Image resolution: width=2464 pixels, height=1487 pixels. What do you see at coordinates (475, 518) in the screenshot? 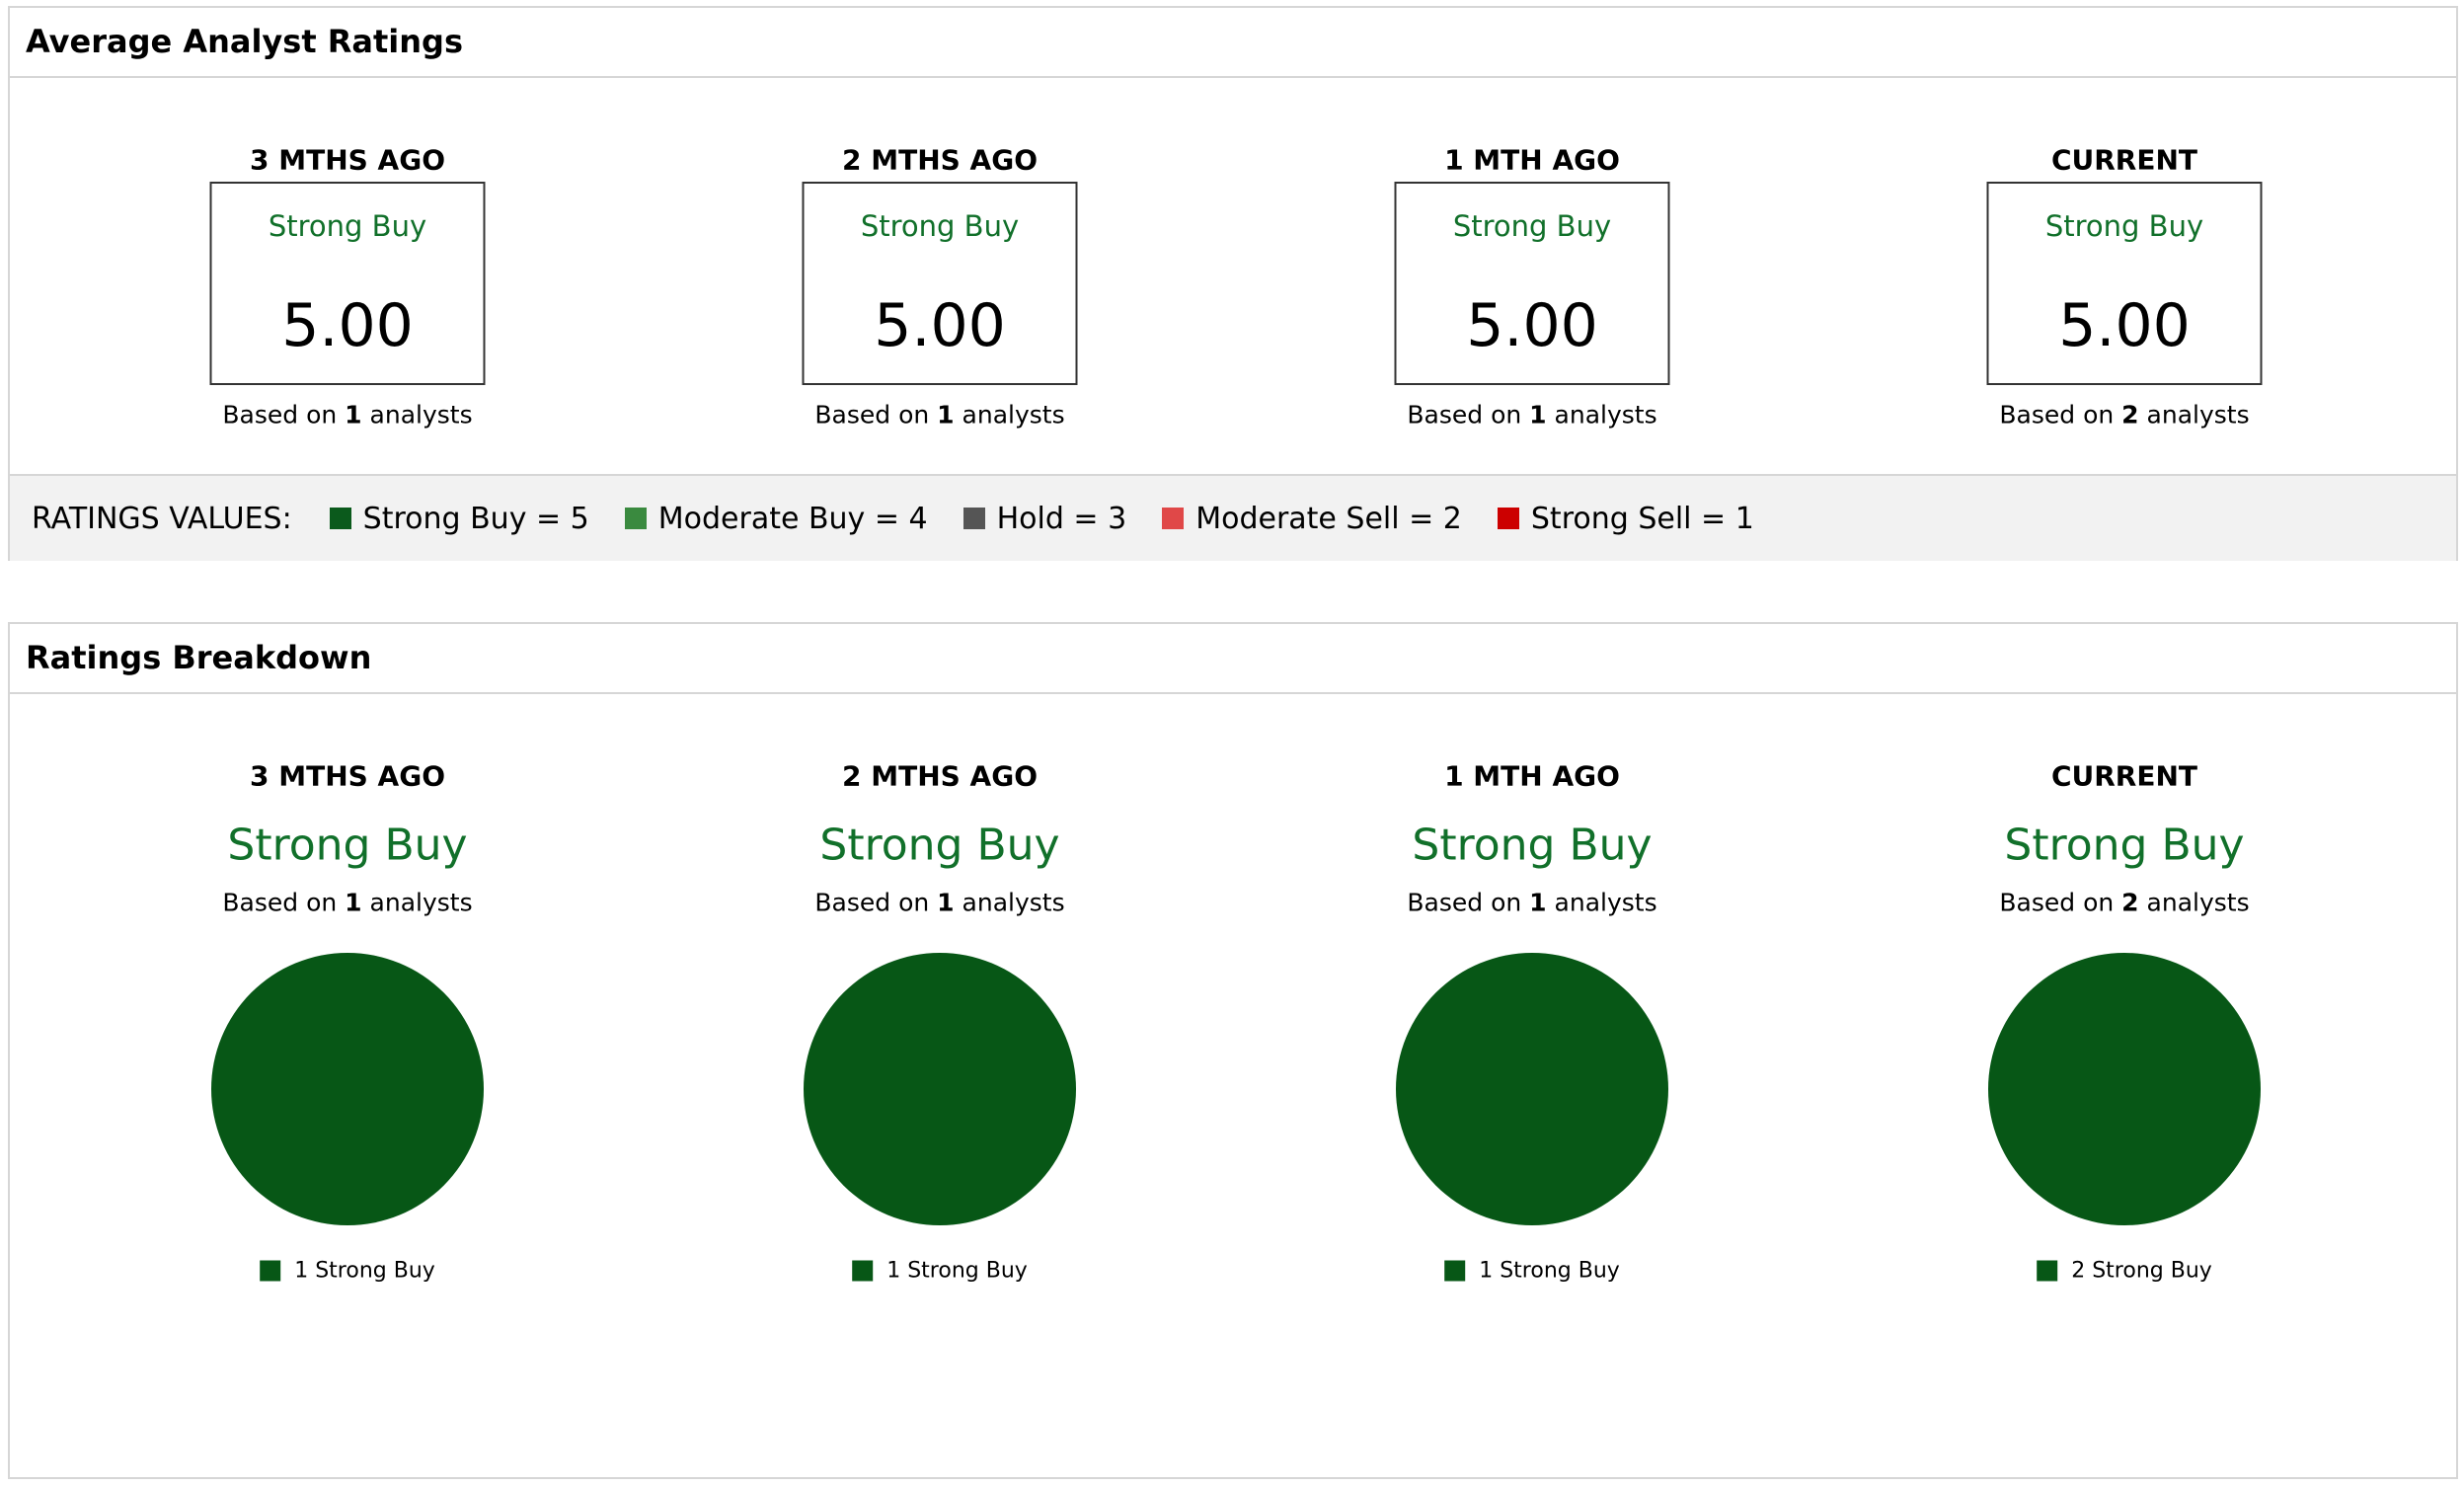
I see `legend-label: Strong Buy = 5` at bounding box center [475, 518].